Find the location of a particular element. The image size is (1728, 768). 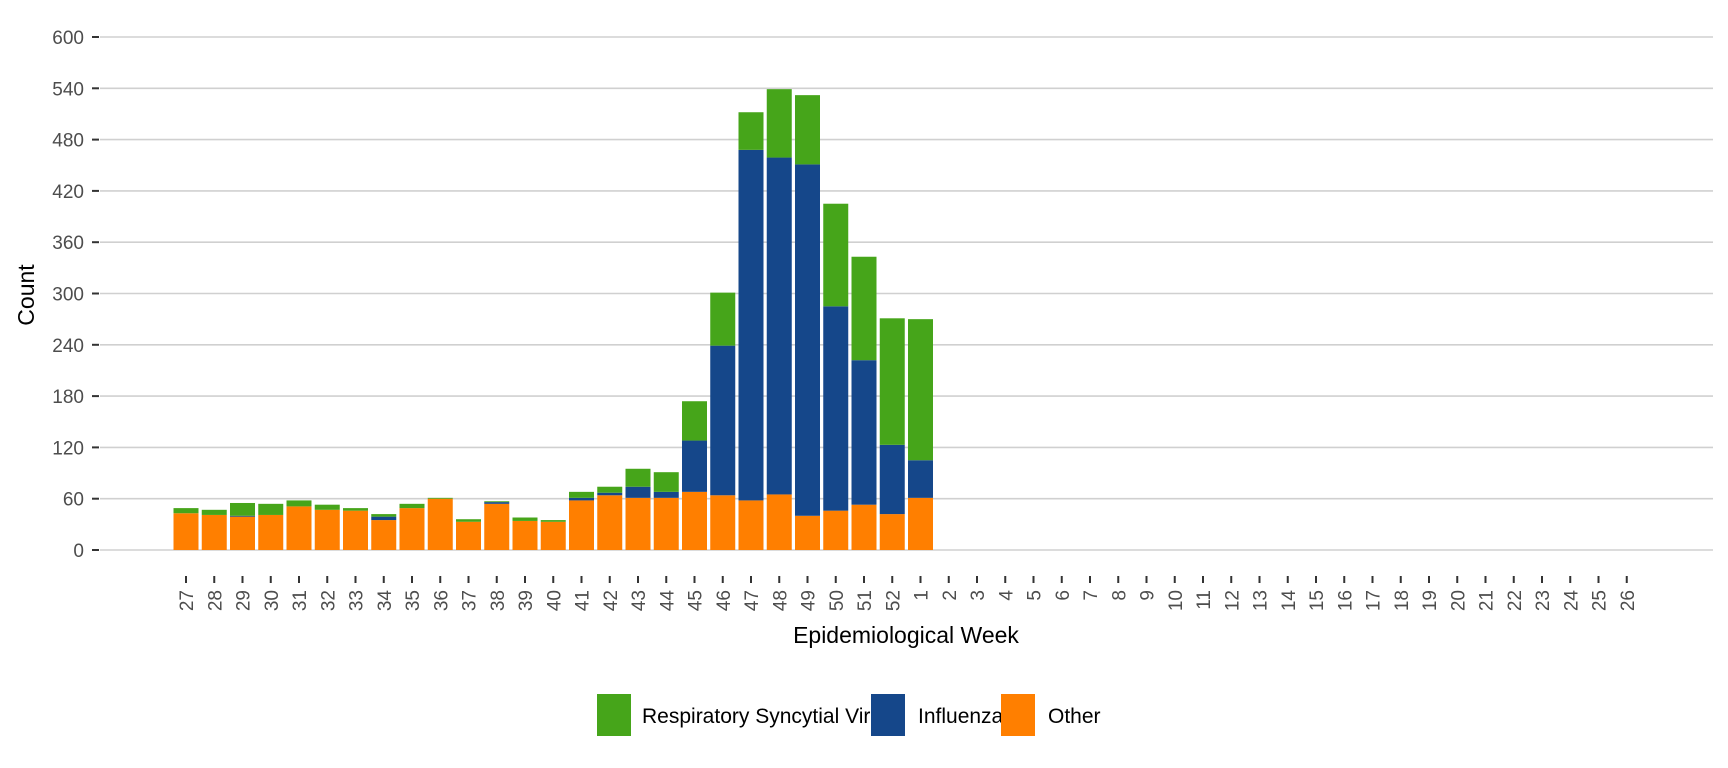

x-tick-label: 17 is located at coordinates (1374, 600).